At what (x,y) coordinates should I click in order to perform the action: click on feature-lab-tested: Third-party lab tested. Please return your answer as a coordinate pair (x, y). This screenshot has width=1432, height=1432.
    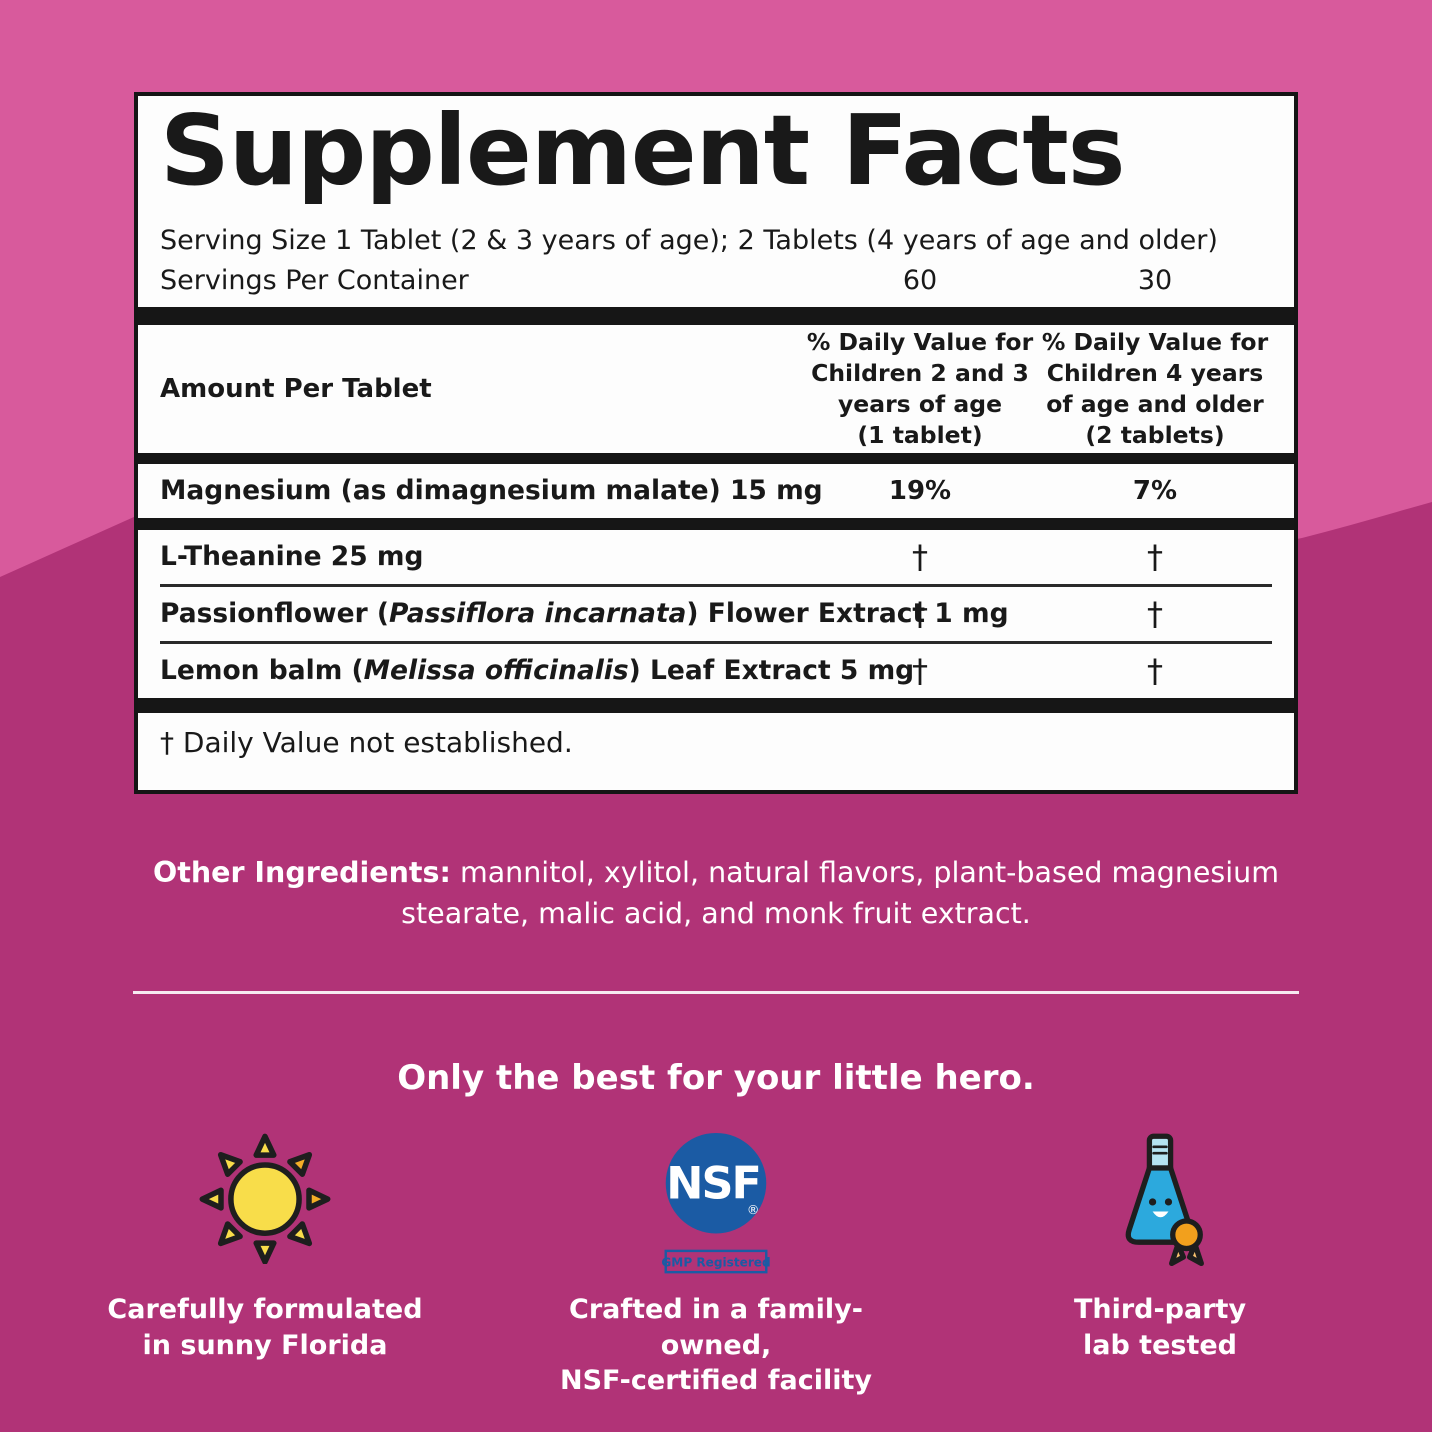
    Looking at the image, I should click on (1160, 1247).